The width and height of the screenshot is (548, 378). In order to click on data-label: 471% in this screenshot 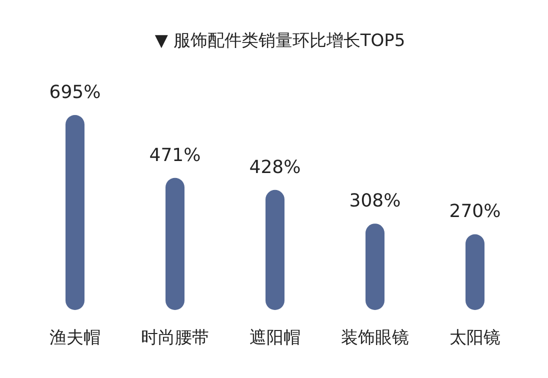, I will do `click(175, 155)`.